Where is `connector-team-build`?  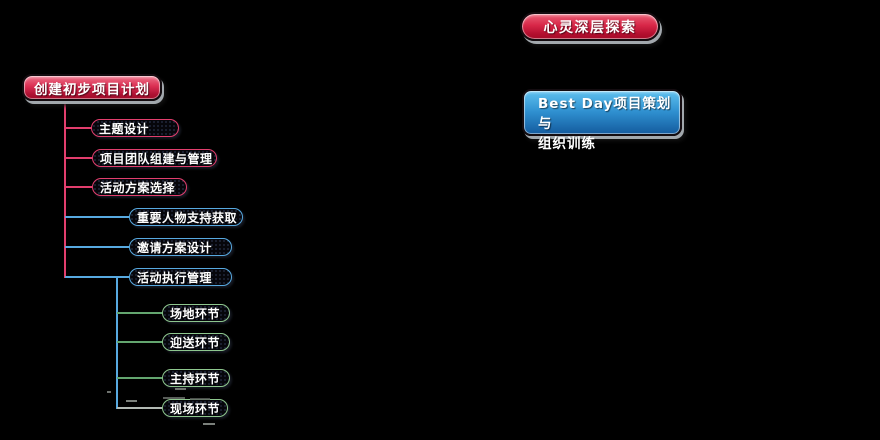 connector-team-build is located at coordinates (78, 158).